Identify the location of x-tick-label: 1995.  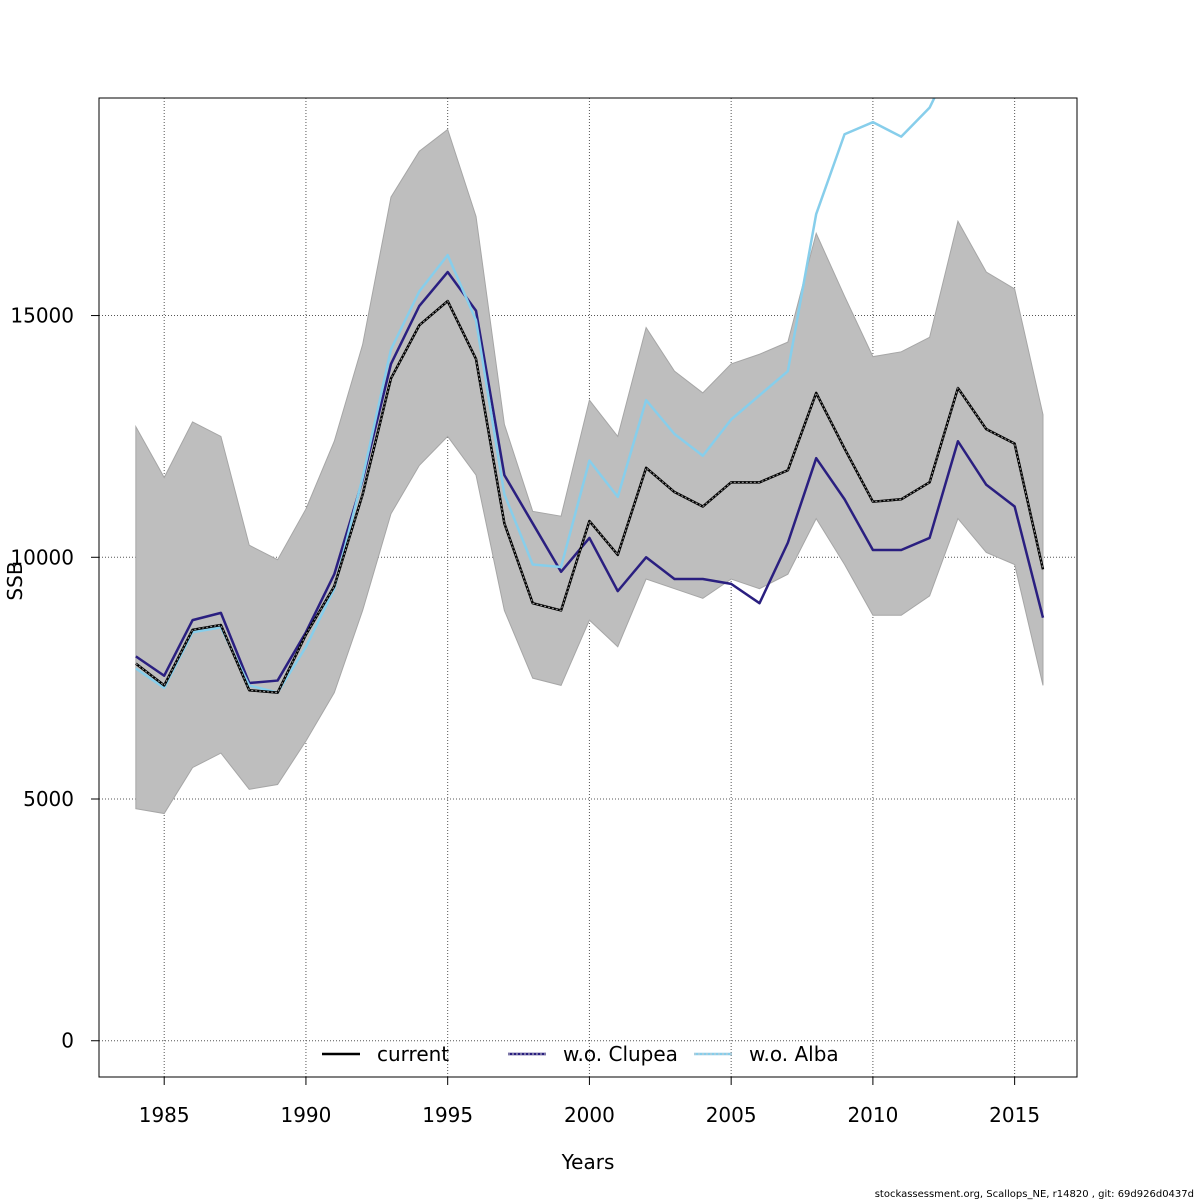
(447, 1115).